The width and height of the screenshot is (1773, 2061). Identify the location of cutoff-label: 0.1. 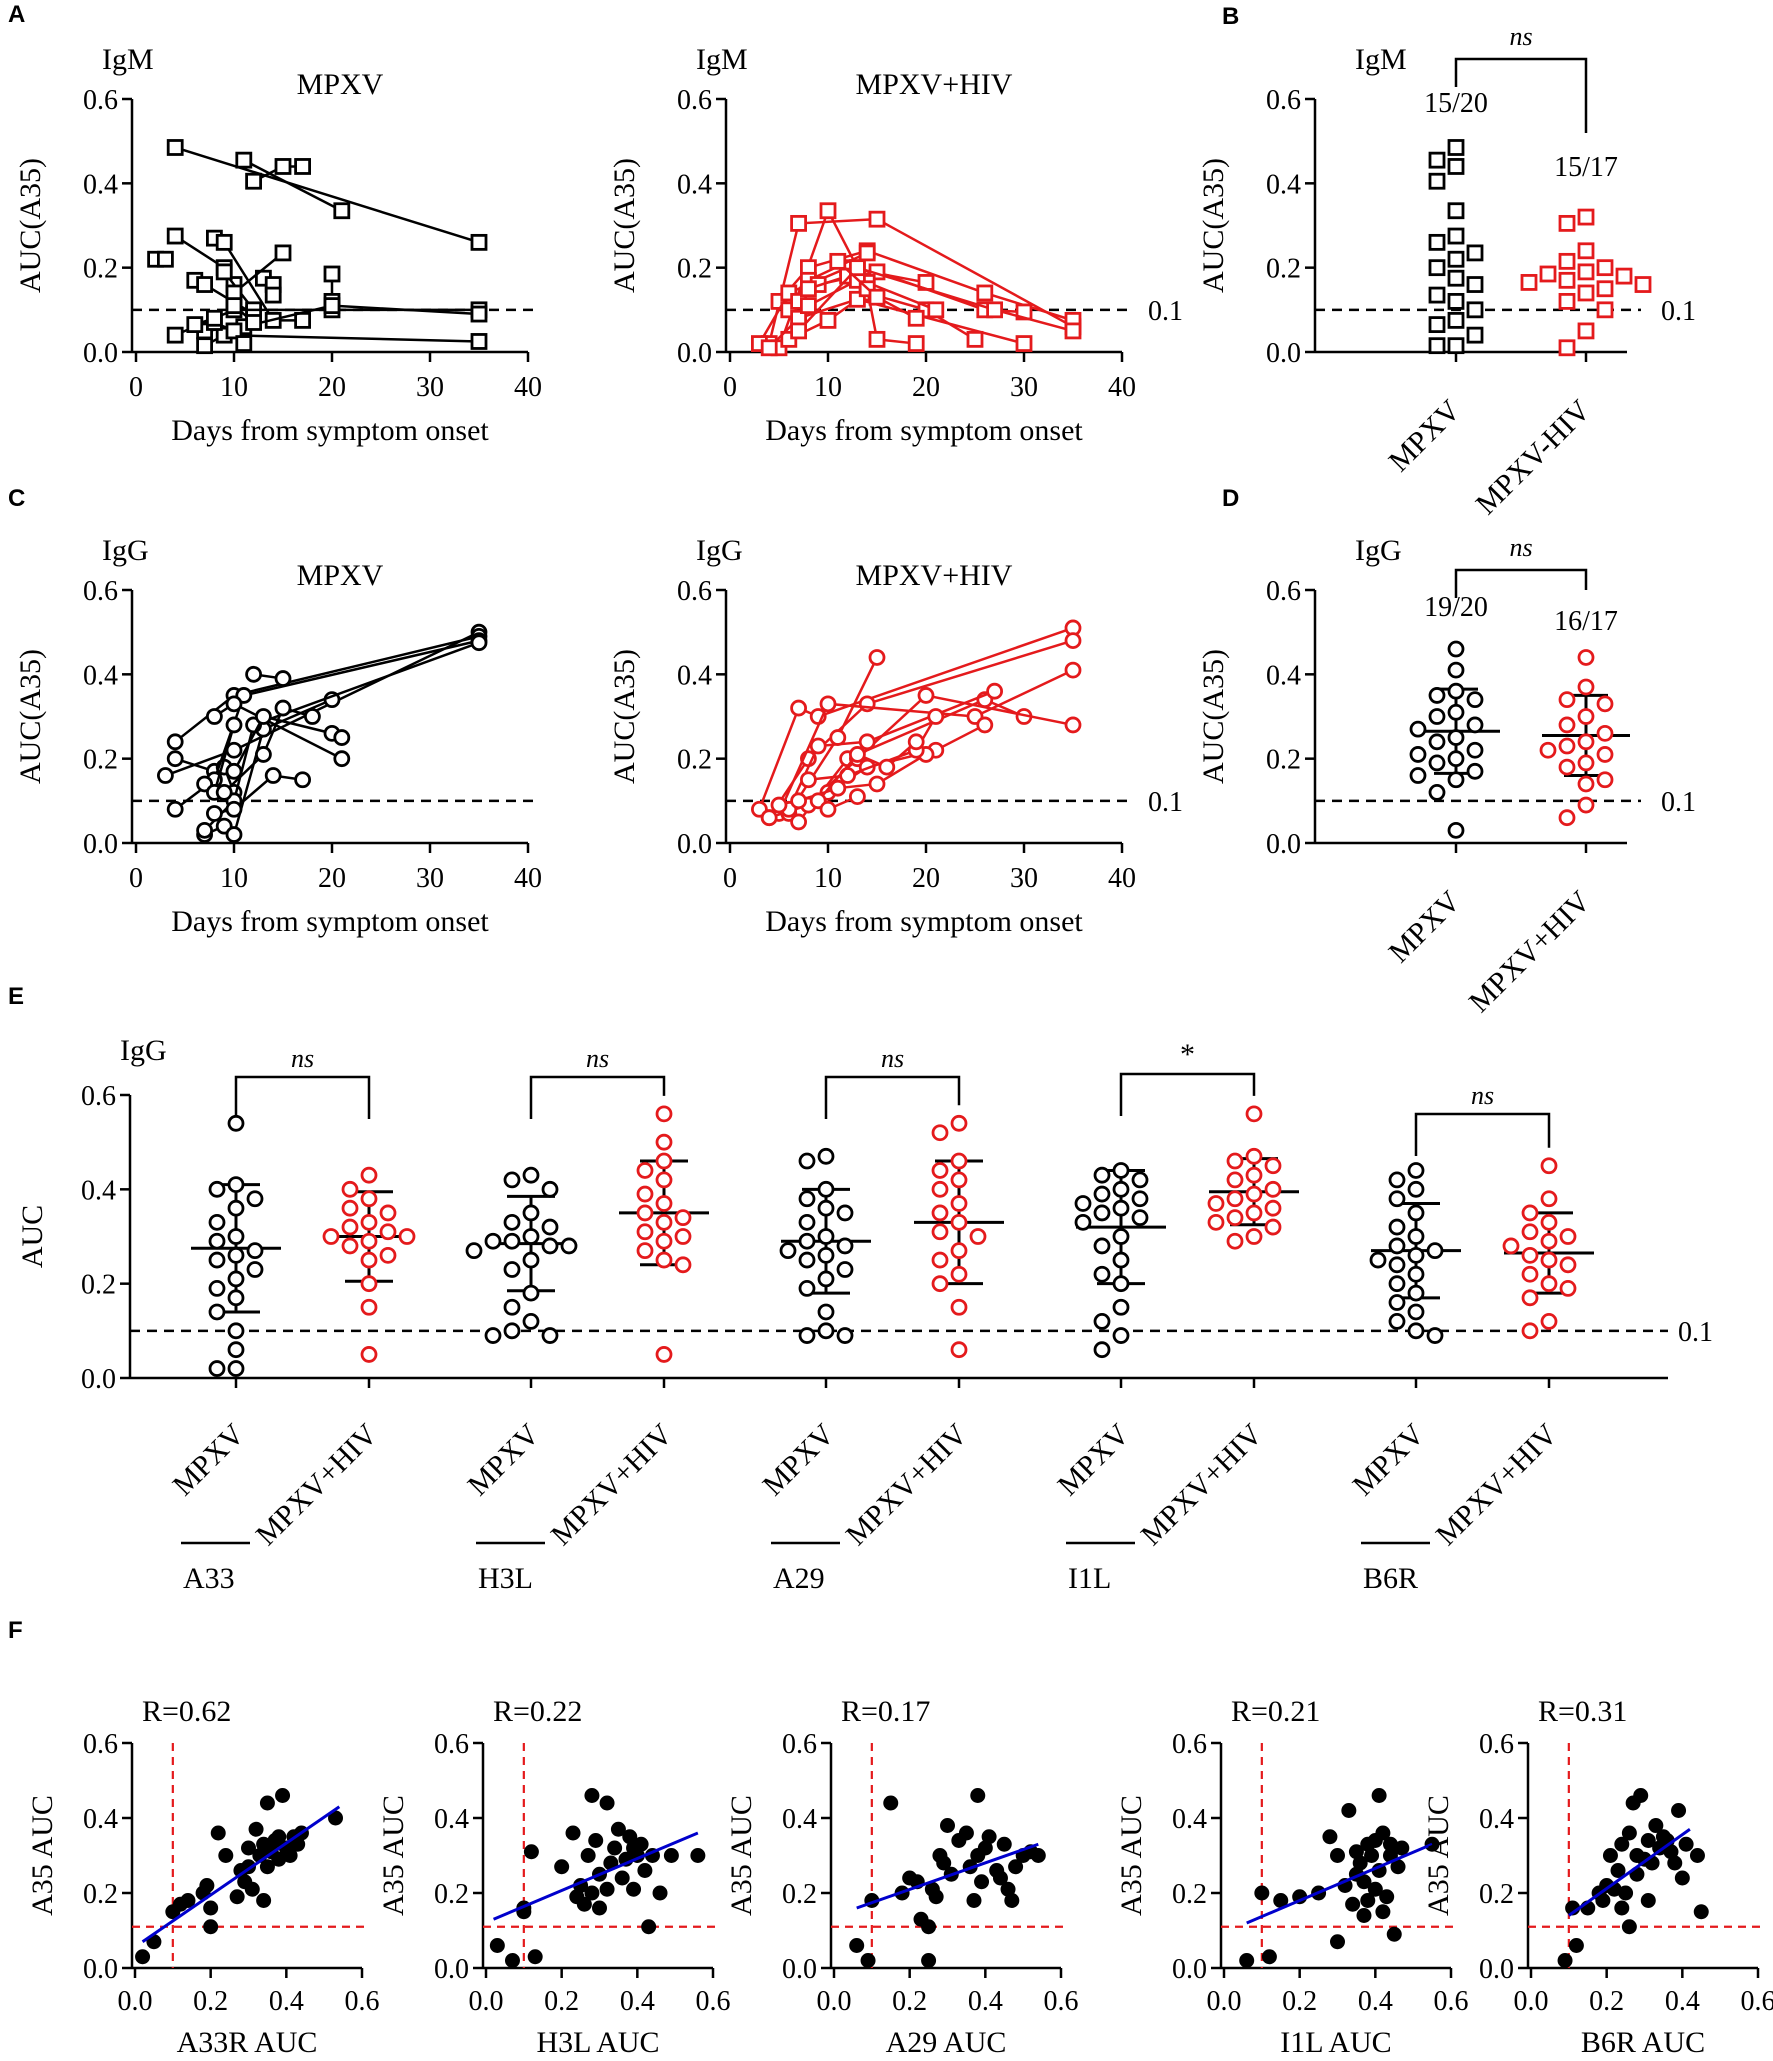
(1678, 802).